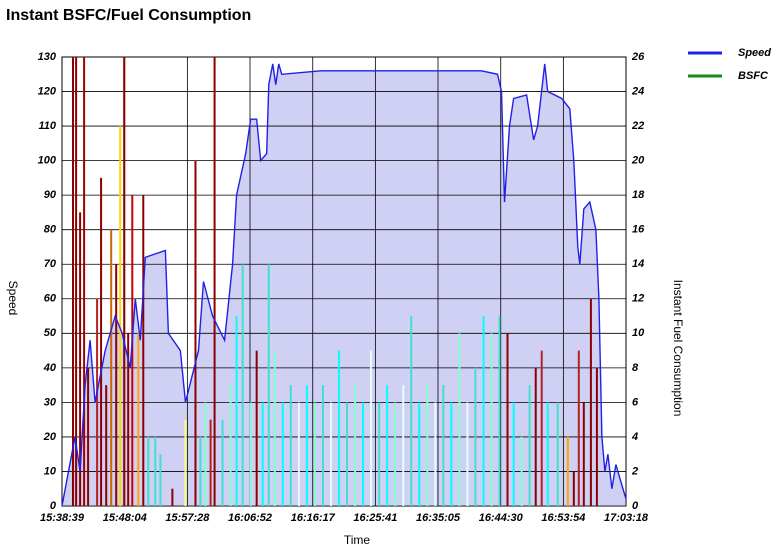  What do you see at coordinates (638, 299) in the screenshot?
I see `y2-tick-label: 12` at bounding box center [638, 299].